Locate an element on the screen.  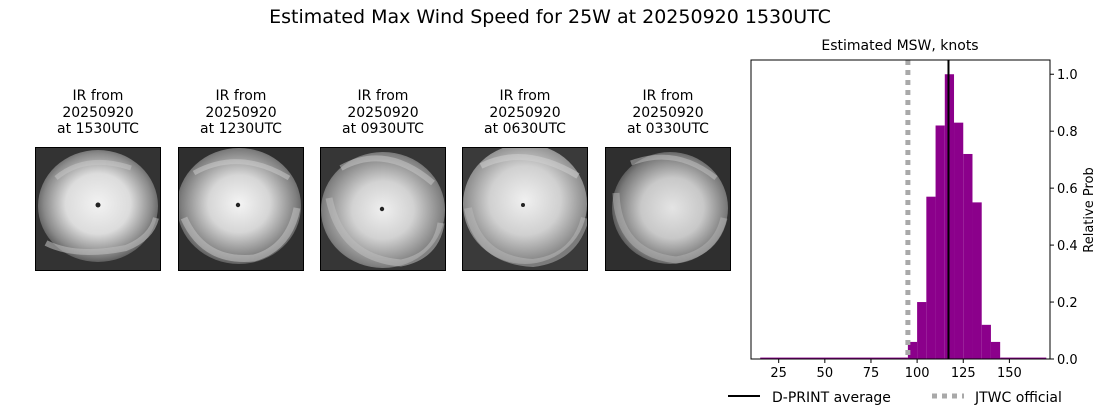
x-tick-label: 125 is located at coordinates (963, 373).